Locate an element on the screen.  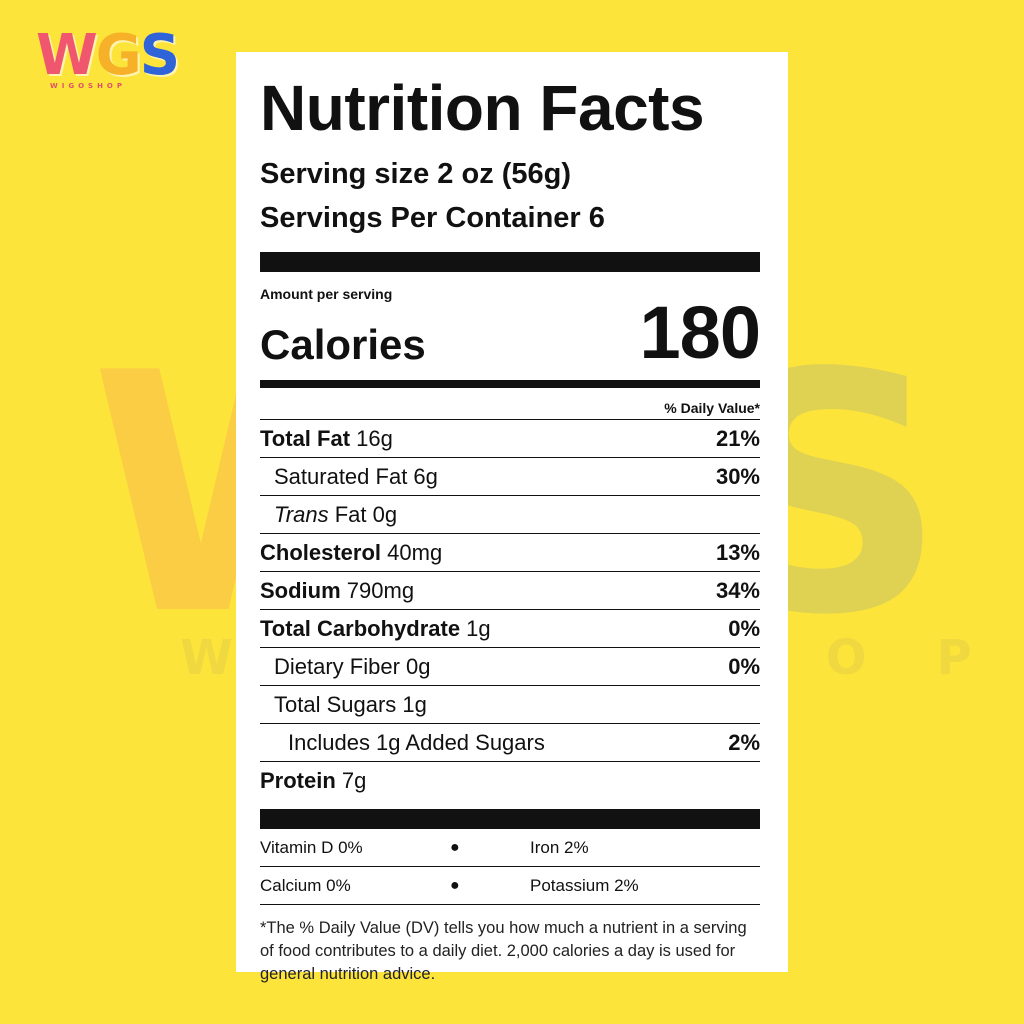
calories-row: Calories 180 is located at coordinates (510, 332).